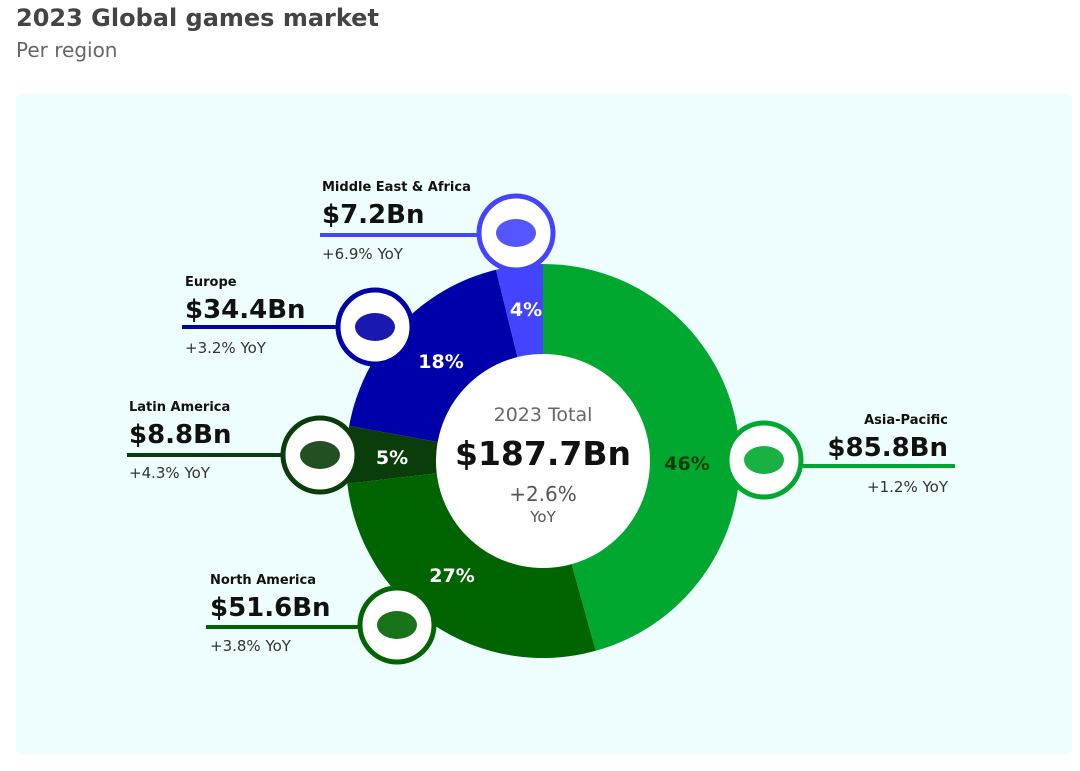 This screenshot has width=1080, height=771. I want to click on africa-map-shape, so click(516, 233).